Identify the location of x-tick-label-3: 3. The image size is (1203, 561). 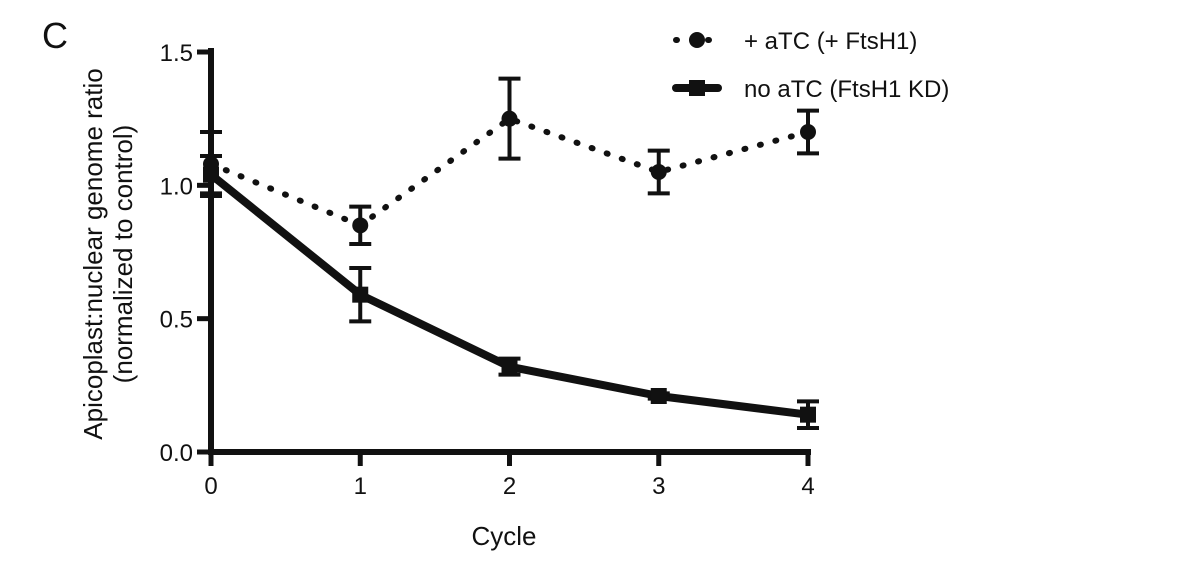
(658, 486).